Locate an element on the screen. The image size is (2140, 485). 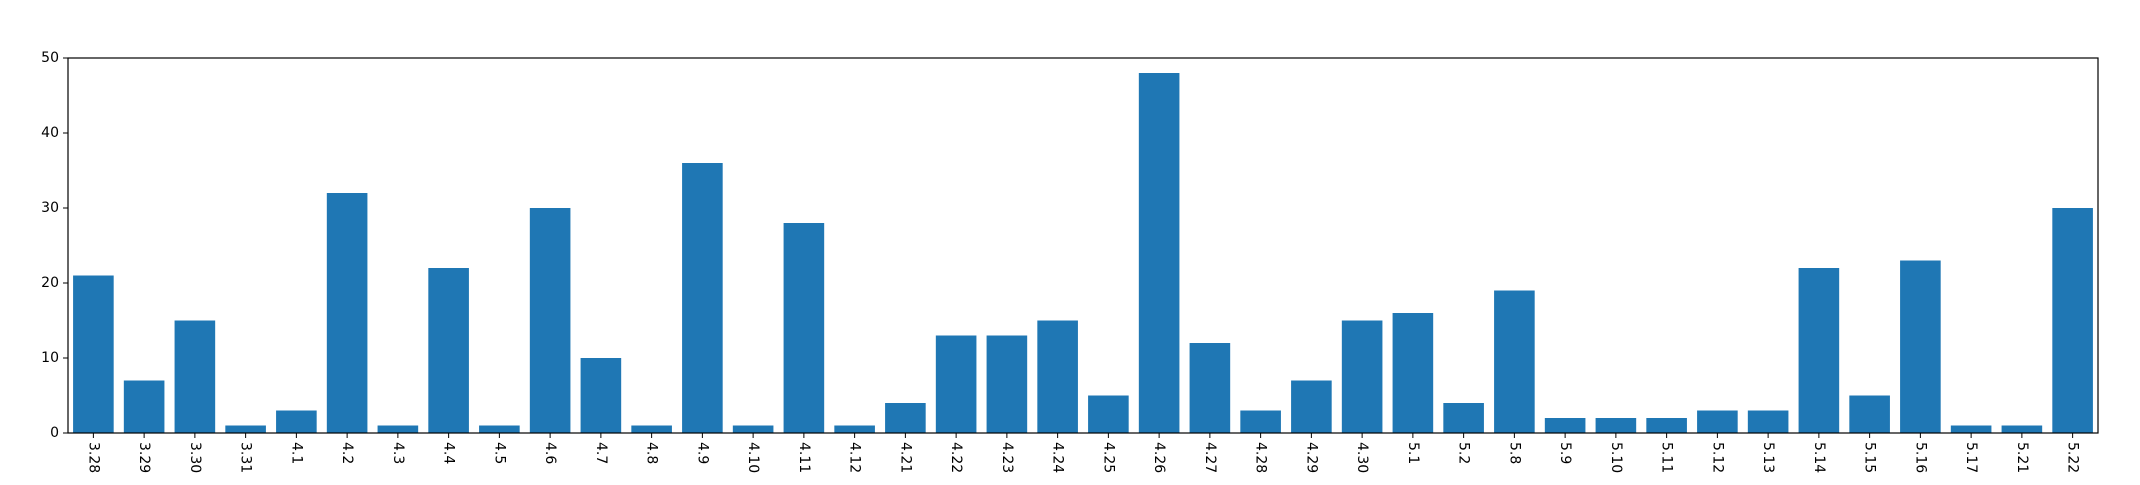
x-tick-label: 5.22 is located at coordinates (2073, 457).